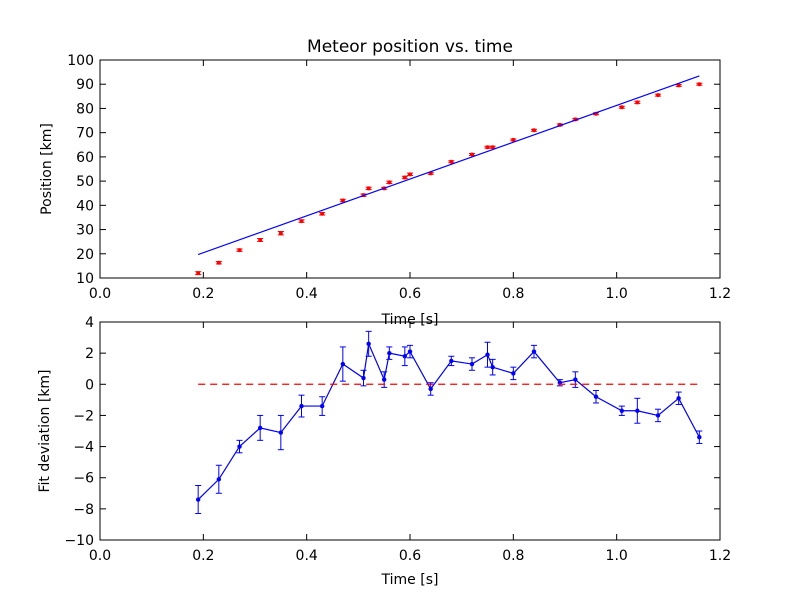 The height and width of the screenshot is (600, 800). Describe the element at coordinates (89, 323) in the screenshot. I see `deviation-y-tick-label: 4` at that location.